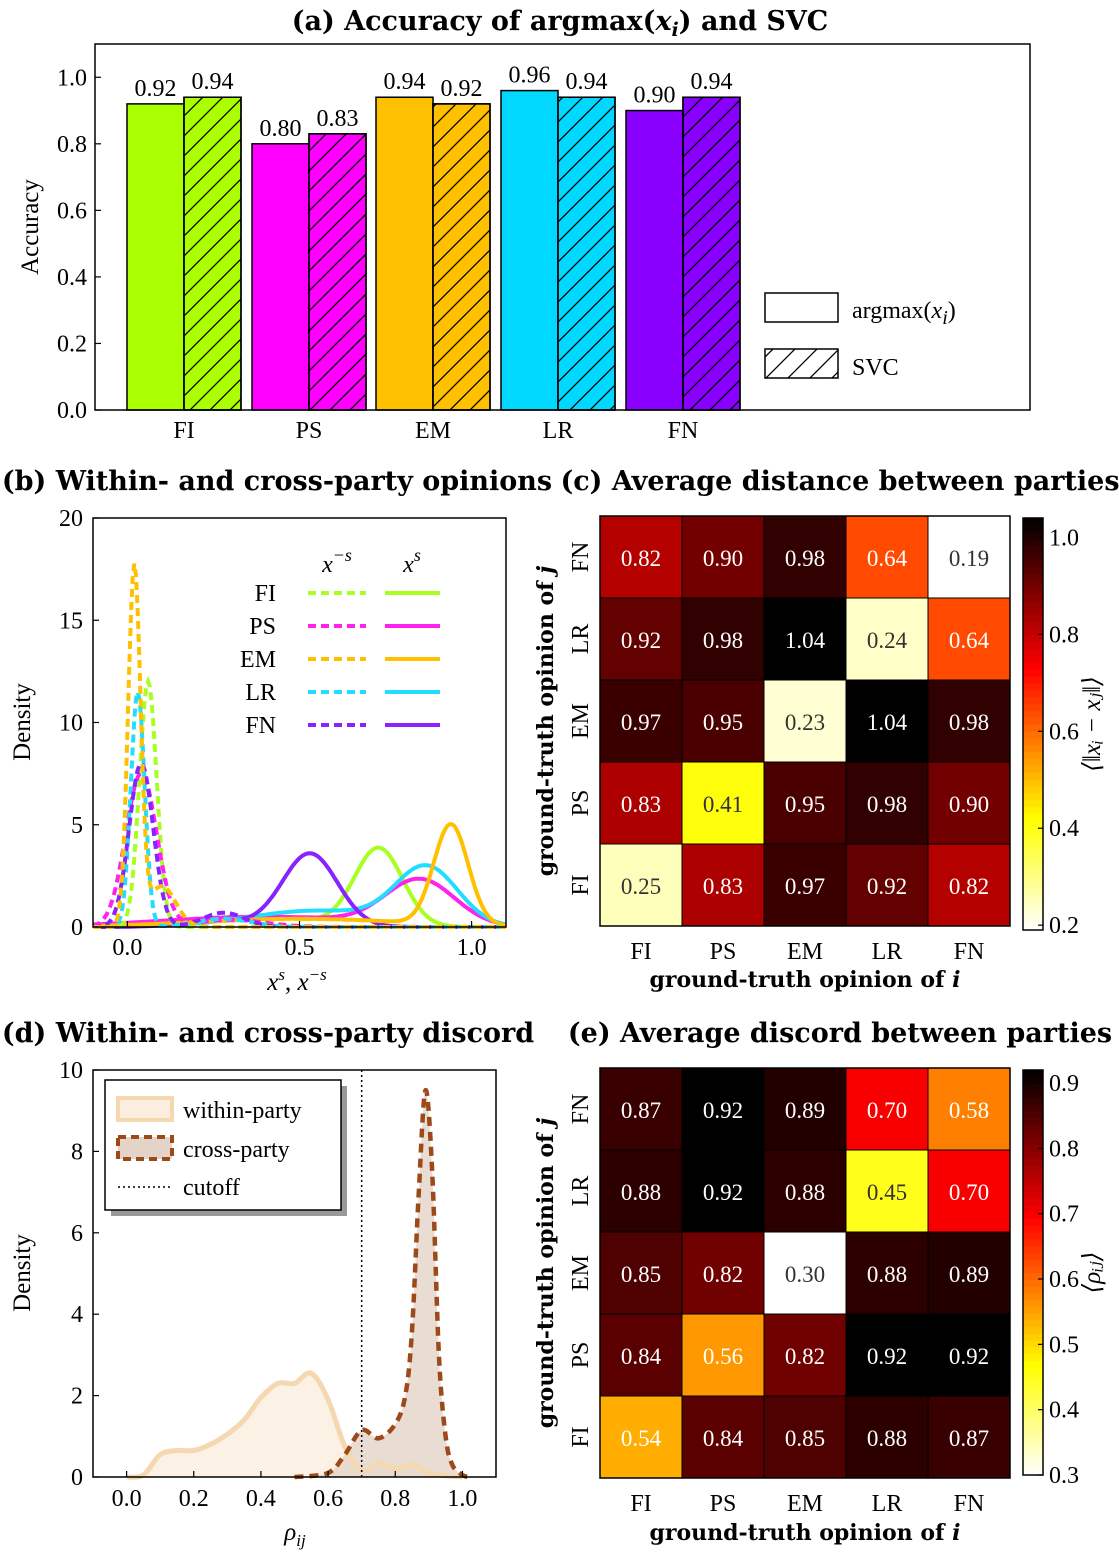  I want to click on density-curve-FN-cross, so click(299, 844).